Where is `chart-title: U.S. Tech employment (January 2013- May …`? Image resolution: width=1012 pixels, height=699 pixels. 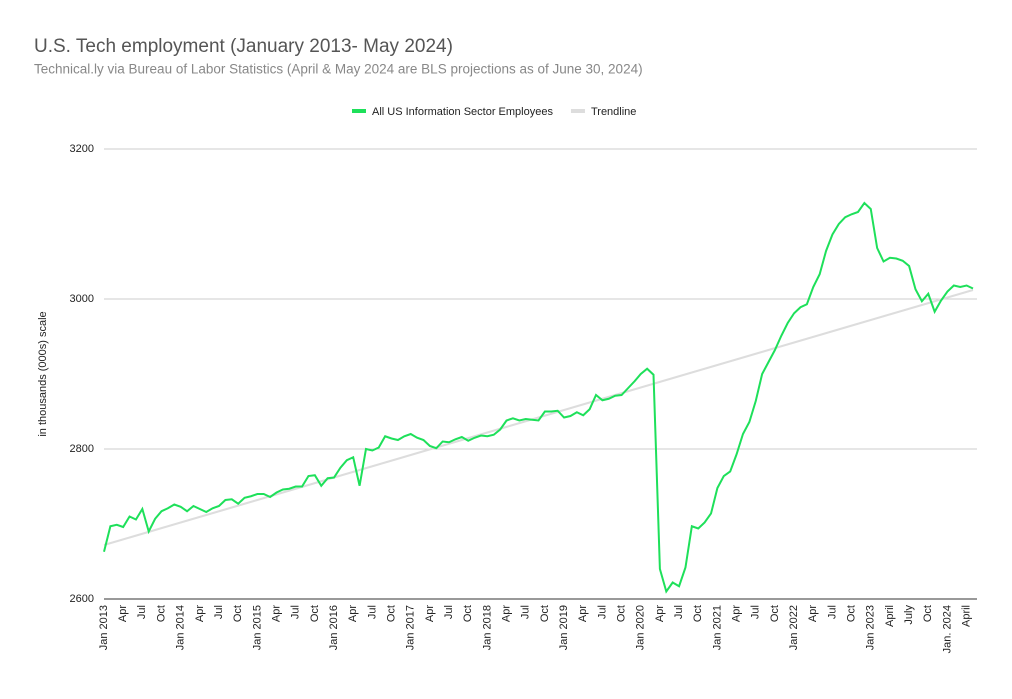 chart-title: U.S. Tech employment (January 2013- May … is located at coordinates (243, 46).